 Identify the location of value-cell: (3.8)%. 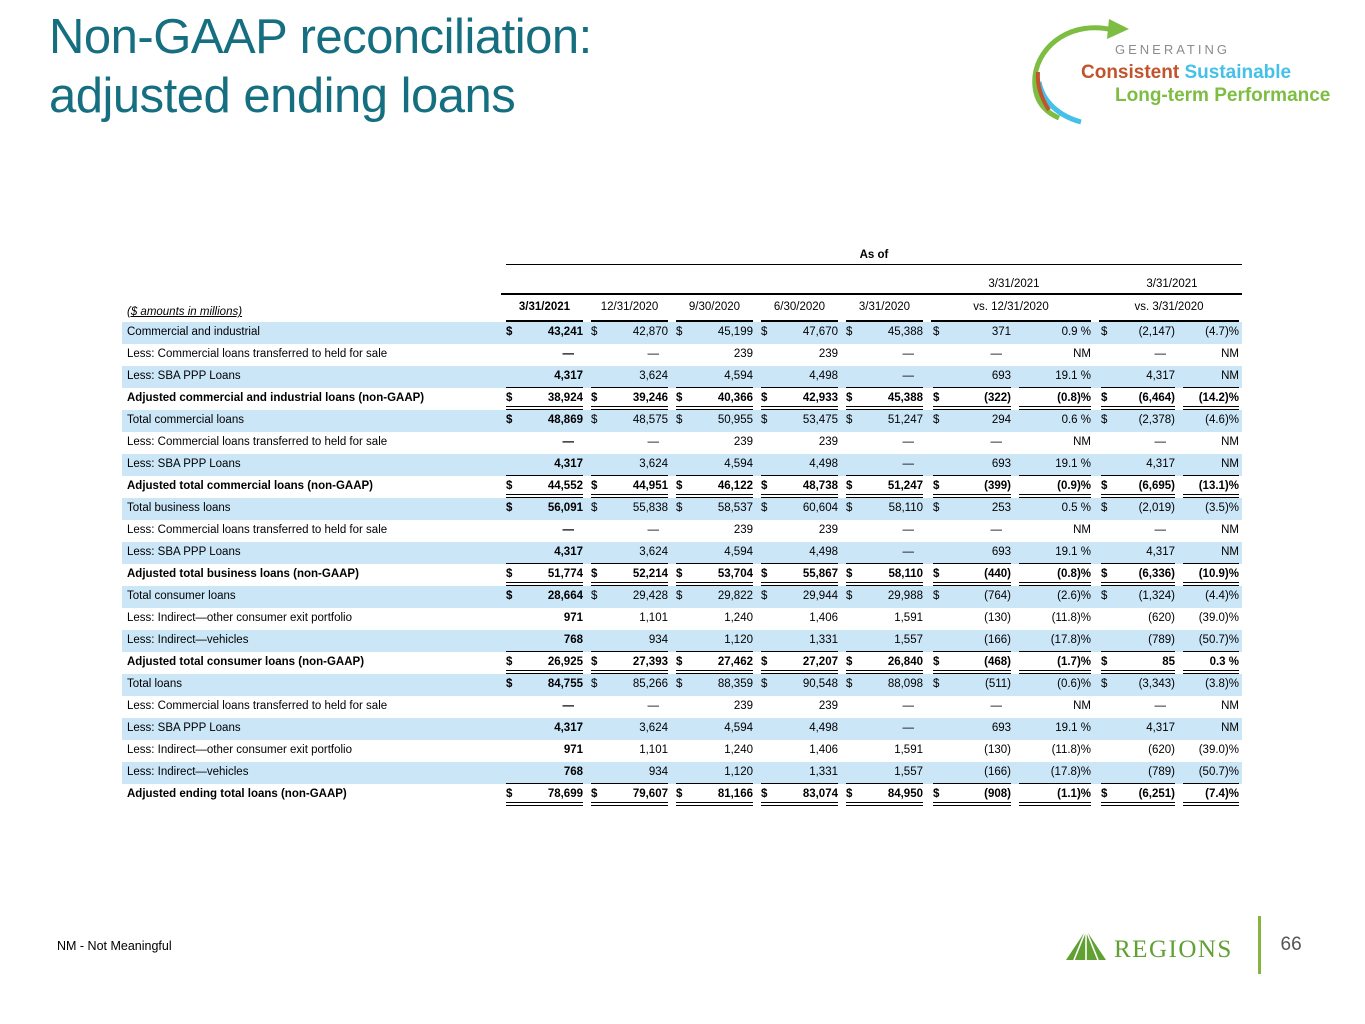
(1222, 684).